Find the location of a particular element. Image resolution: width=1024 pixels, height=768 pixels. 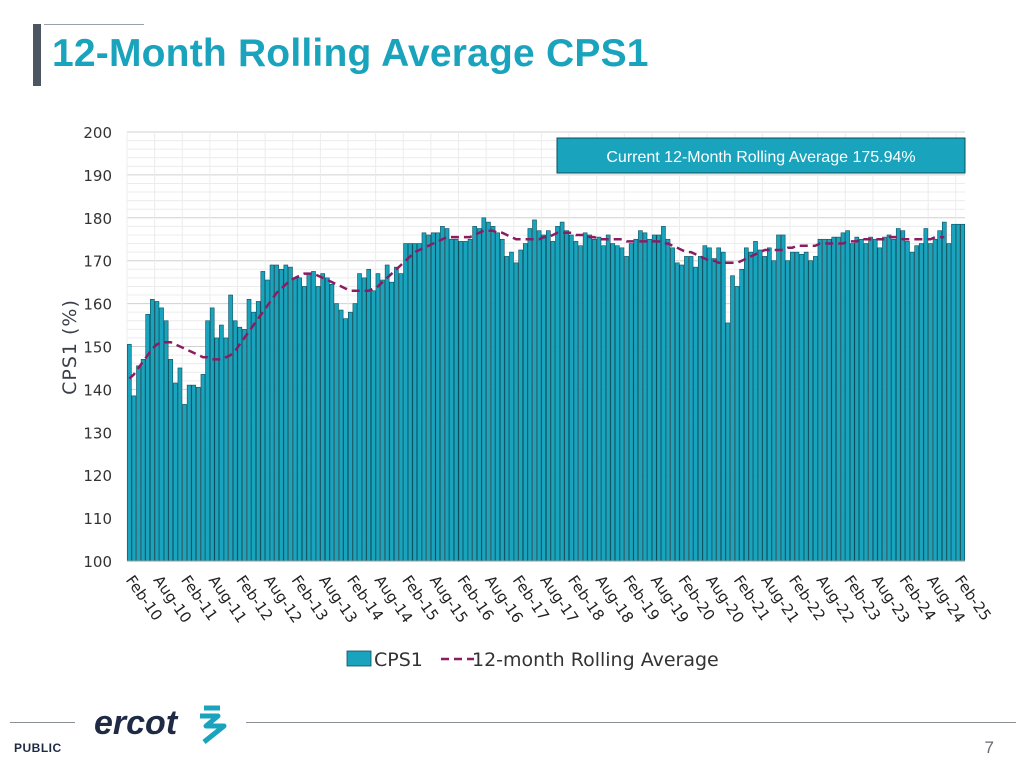

y-tick-label: 130 is located at coordinates (97, 433).